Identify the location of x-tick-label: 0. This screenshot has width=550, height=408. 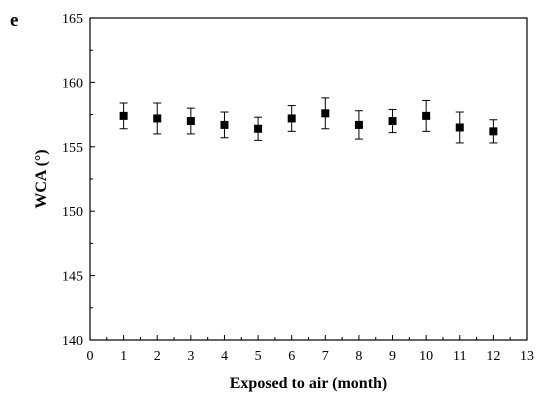
(90, 356).